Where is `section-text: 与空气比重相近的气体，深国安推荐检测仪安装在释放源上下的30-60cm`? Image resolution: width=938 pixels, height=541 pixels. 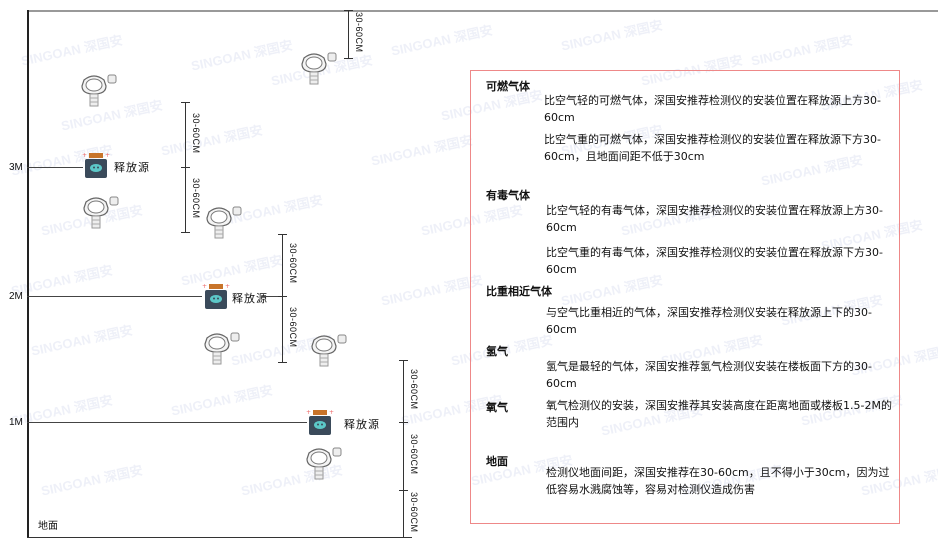 section-text: 与空气比重相近的气体，深国安推荐检测仪安装在释放源上下的30-60cm is located at coordinates (709, 321).